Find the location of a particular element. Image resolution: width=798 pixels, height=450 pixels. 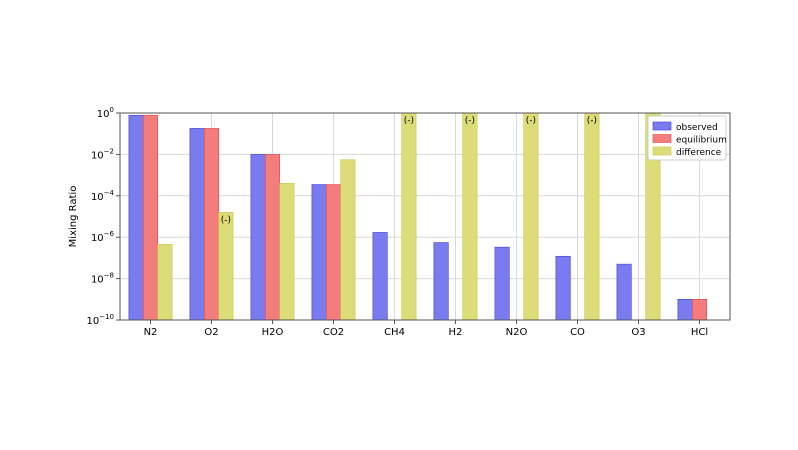

bar-difference-n2o is located at coordinates (531, 216).